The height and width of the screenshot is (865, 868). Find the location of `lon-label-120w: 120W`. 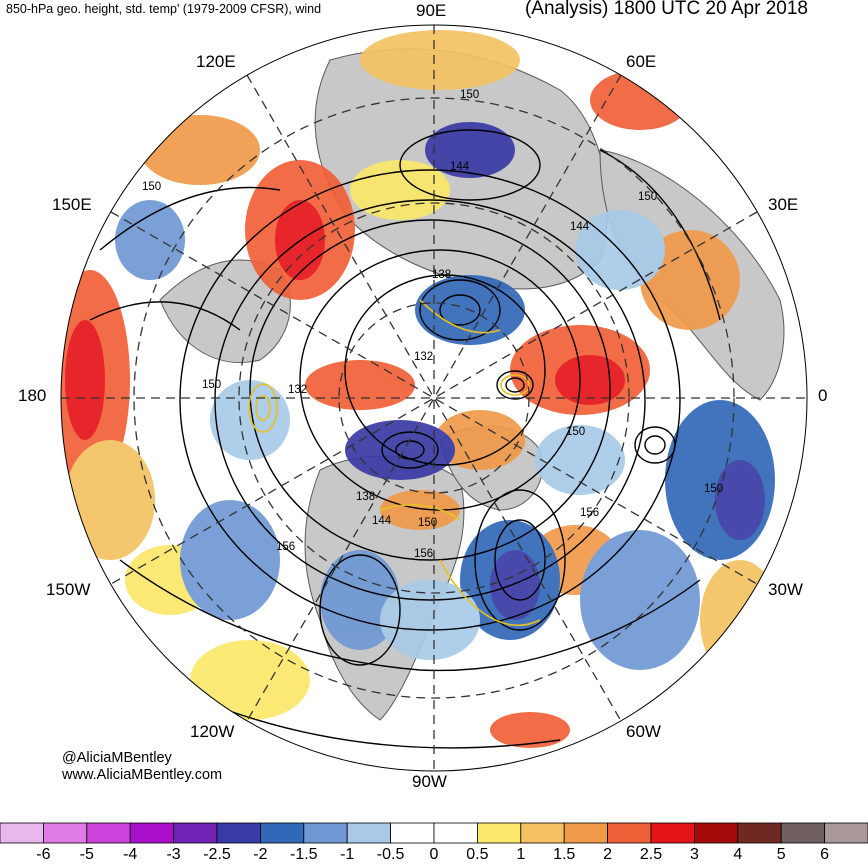

lon-label-120w: 120W is located at coordinates (212, 731).